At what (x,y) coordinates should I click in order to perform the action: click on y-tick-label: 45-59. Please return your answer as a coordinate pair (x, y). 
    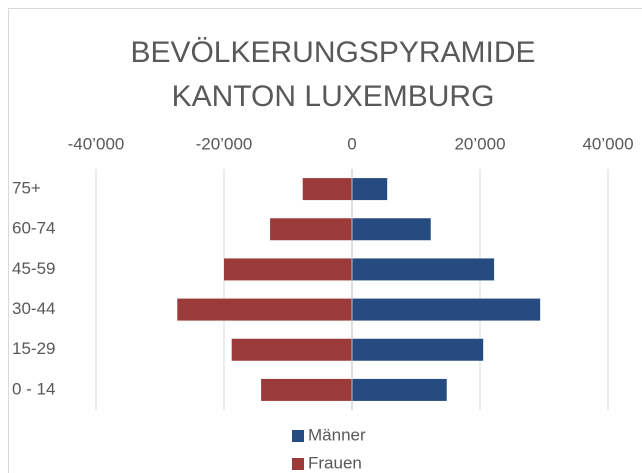
    Looking at the image, I should click on (33, 268).